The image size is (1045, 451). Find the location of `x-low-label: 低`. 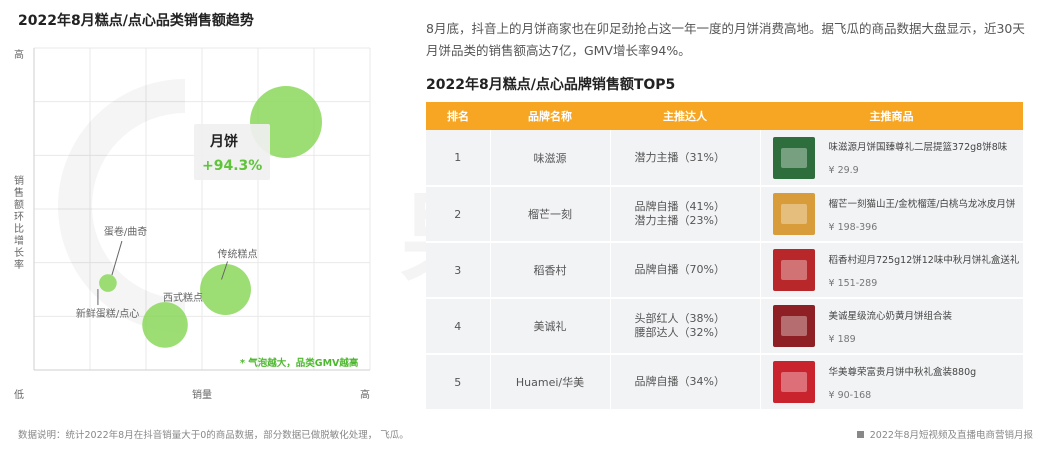

x-low-label: 低 is located at coordinates (19, 394).